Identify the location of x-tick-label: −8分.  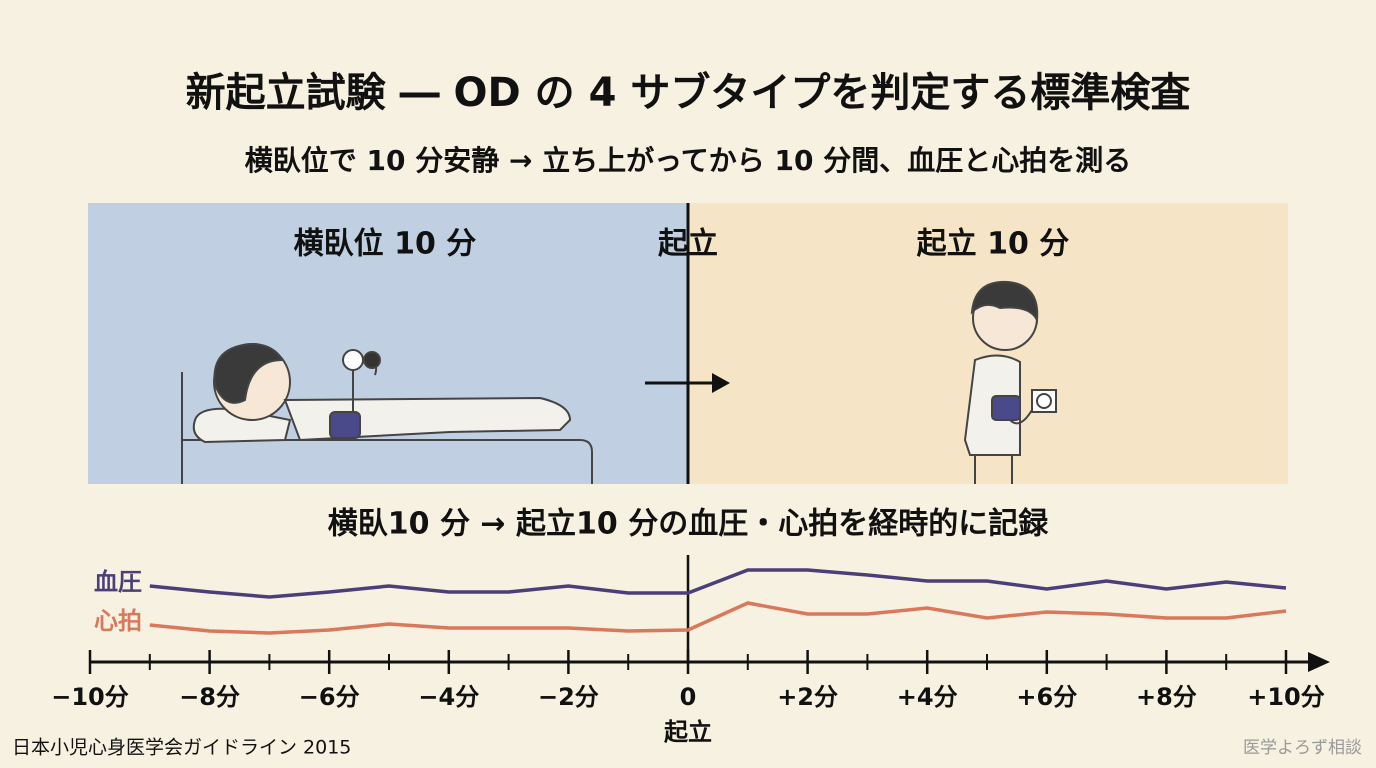
(209, 697).